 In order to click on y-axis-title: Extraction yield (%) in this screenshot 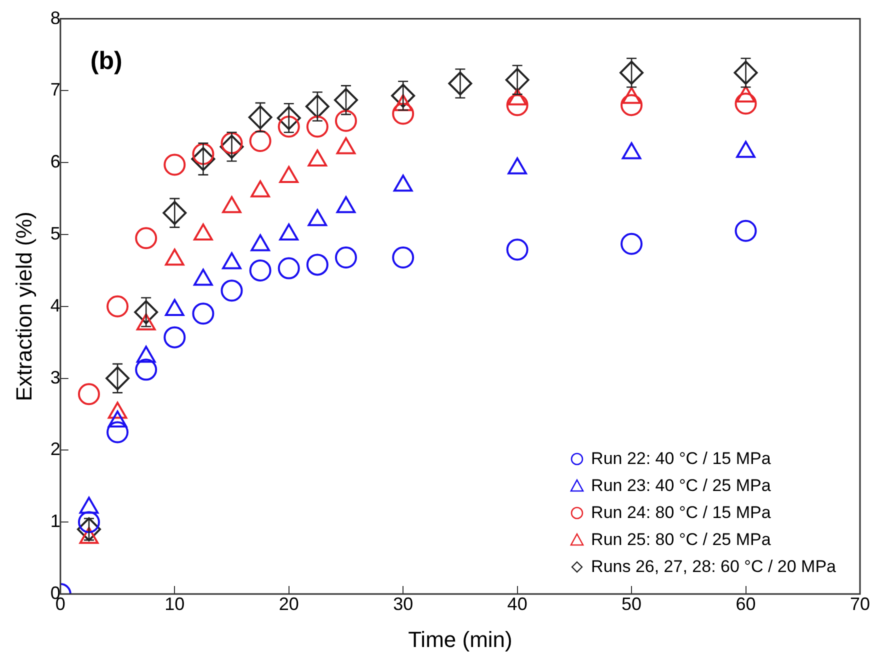, I will do `click(23, 307)`.